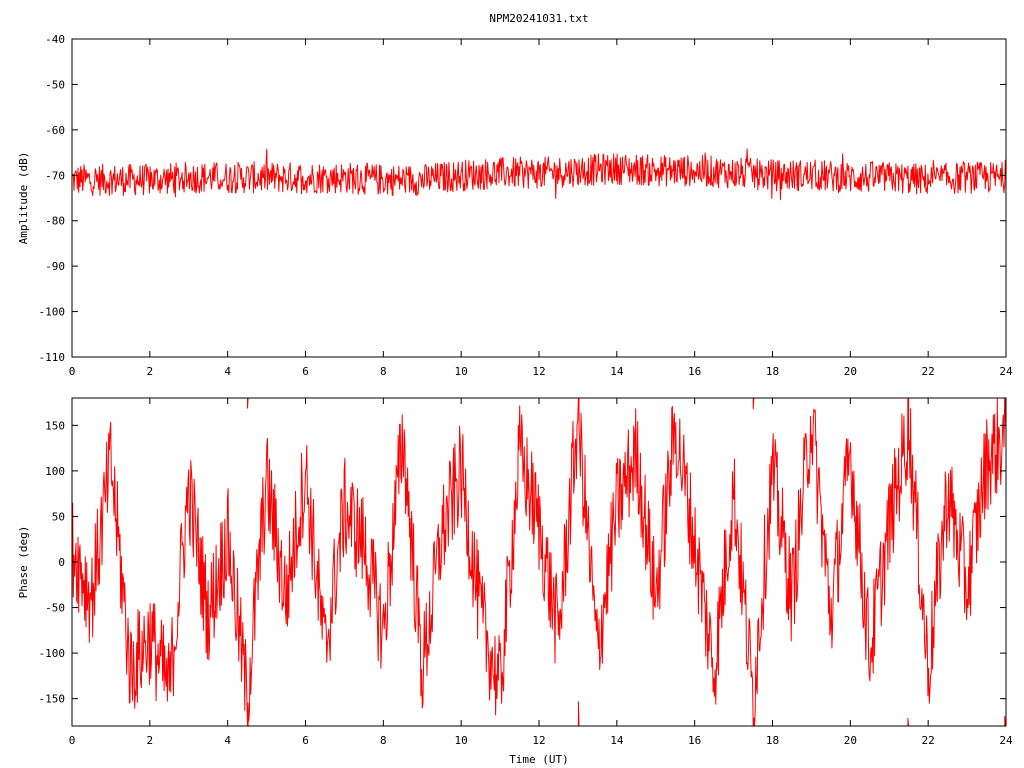  What do you see at coordinates (23, 198) in the screenshot?
I see `amplitude-y-axis-label: Amplitude (dB)` at bounding box center [23, 198].